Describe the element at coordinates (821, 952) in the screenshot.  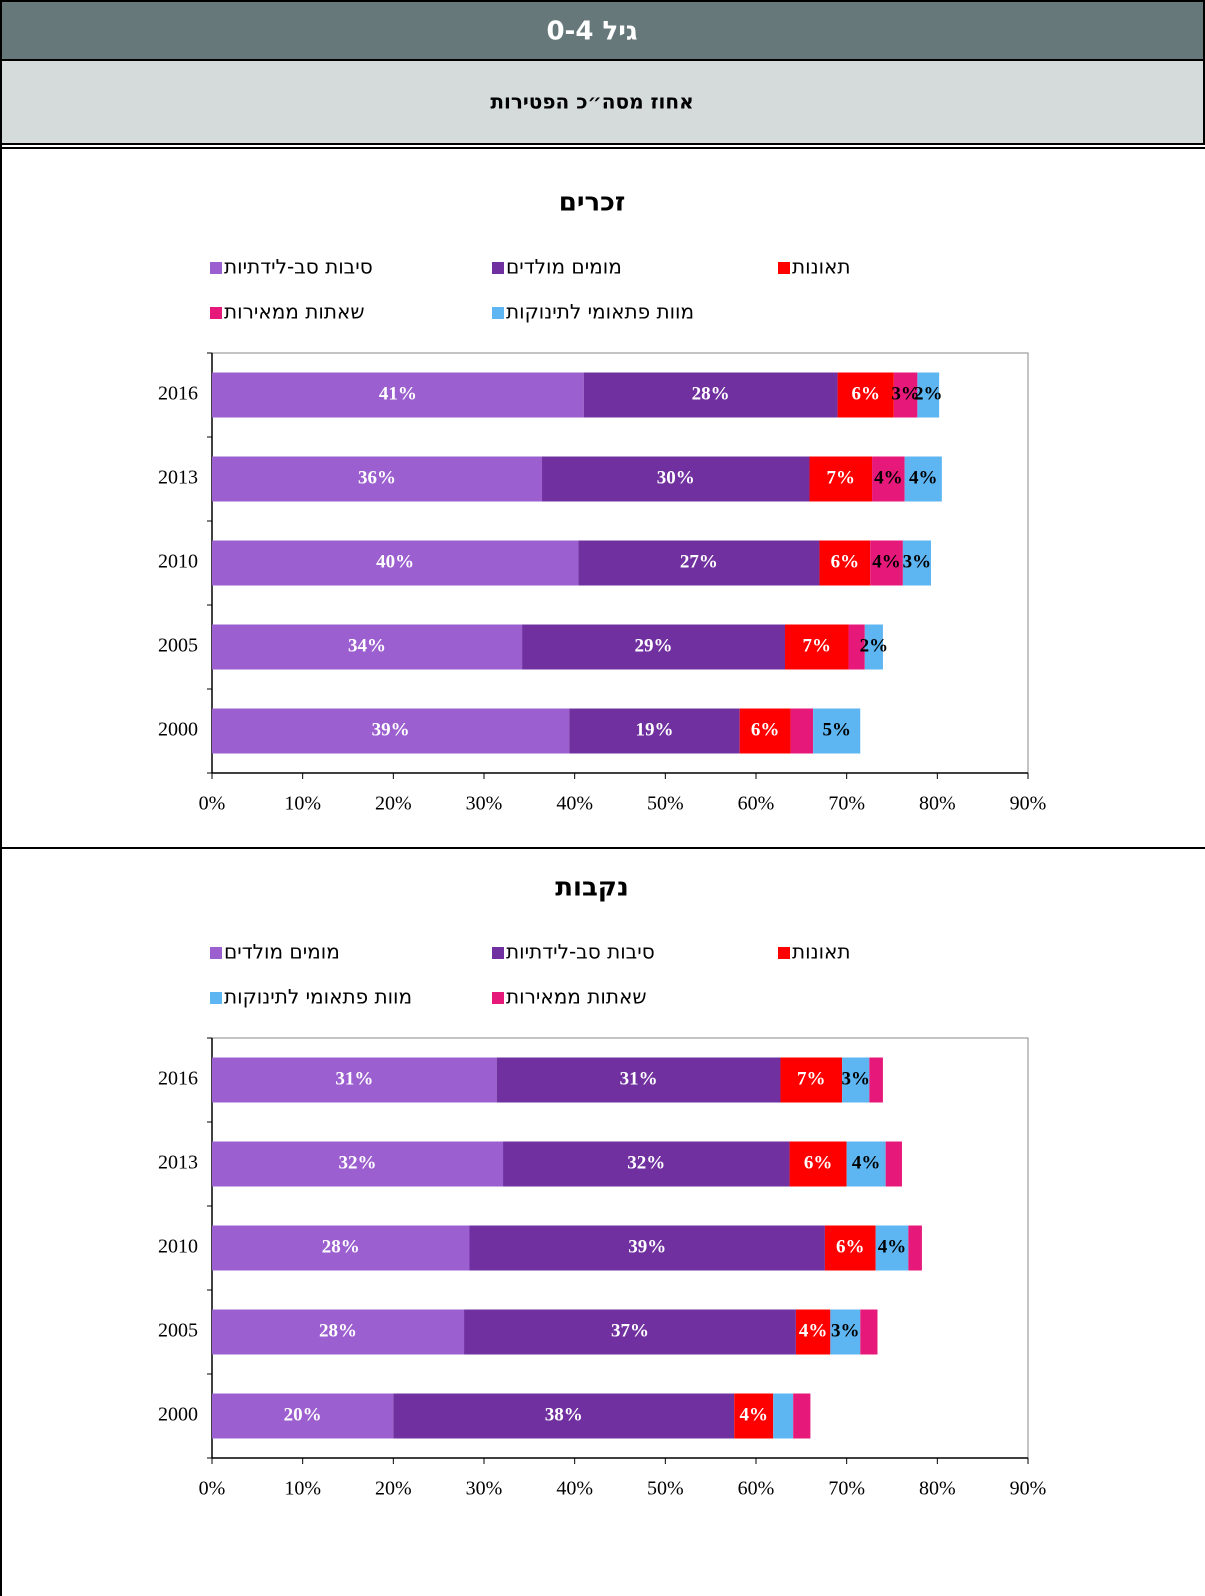
I see `legend-label: תאונות` at that location.